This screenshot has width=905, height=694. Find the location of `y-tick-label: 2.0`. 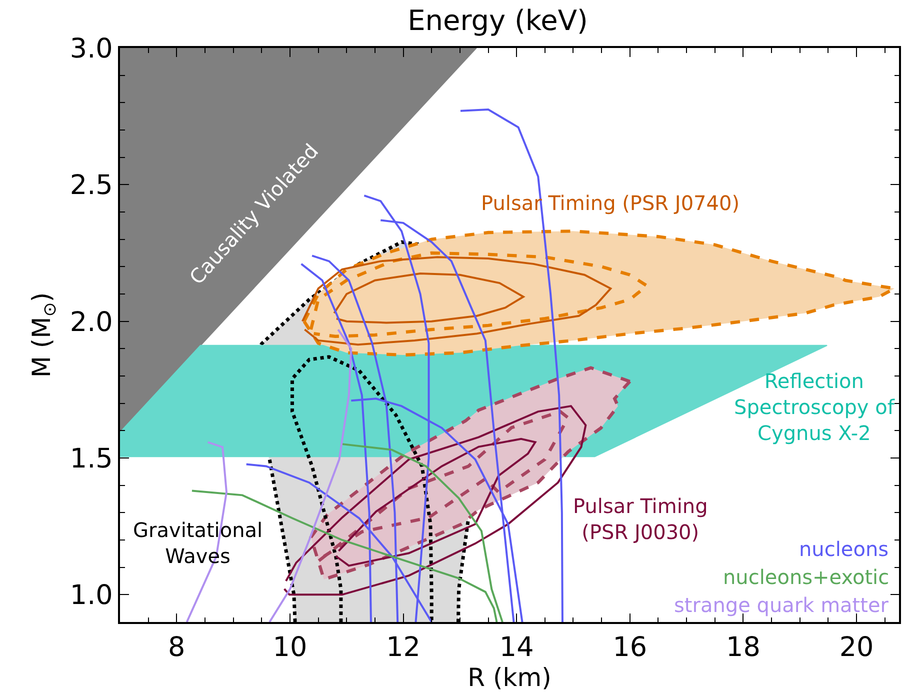

y-tick-label: 2.0 is located at coordinates (91, 322).